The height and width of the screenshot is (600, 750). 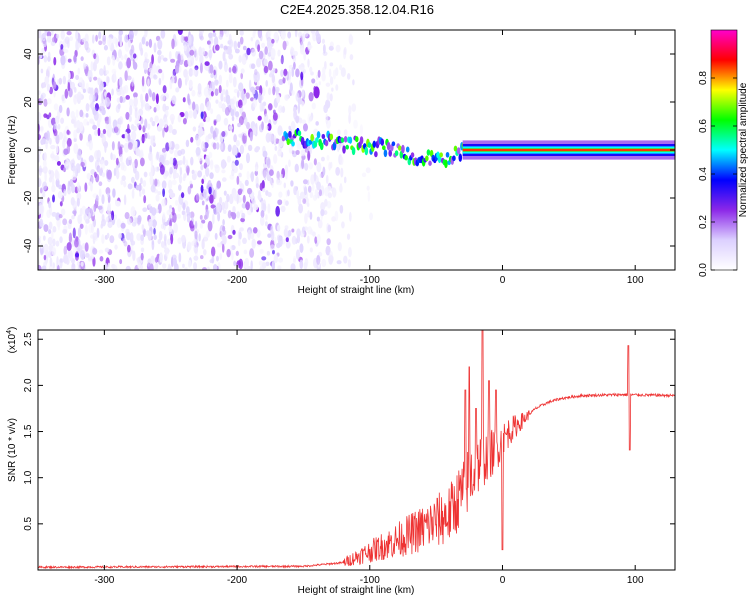 What do you see at coordinates (357, 9) in the screenshot?
I see `figure-title: C2E4.2025.358.12.04.R16` at bounding box center [357, 9].